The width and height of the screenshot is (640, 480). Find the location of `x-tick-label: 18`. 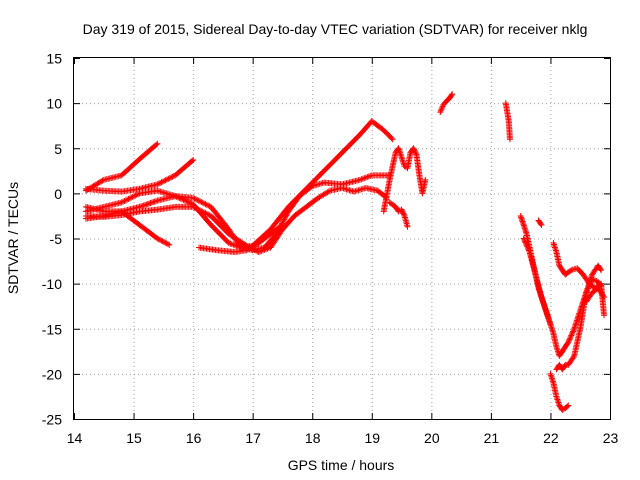

x-tick-label: 18 is located at coordinates (313, 438).